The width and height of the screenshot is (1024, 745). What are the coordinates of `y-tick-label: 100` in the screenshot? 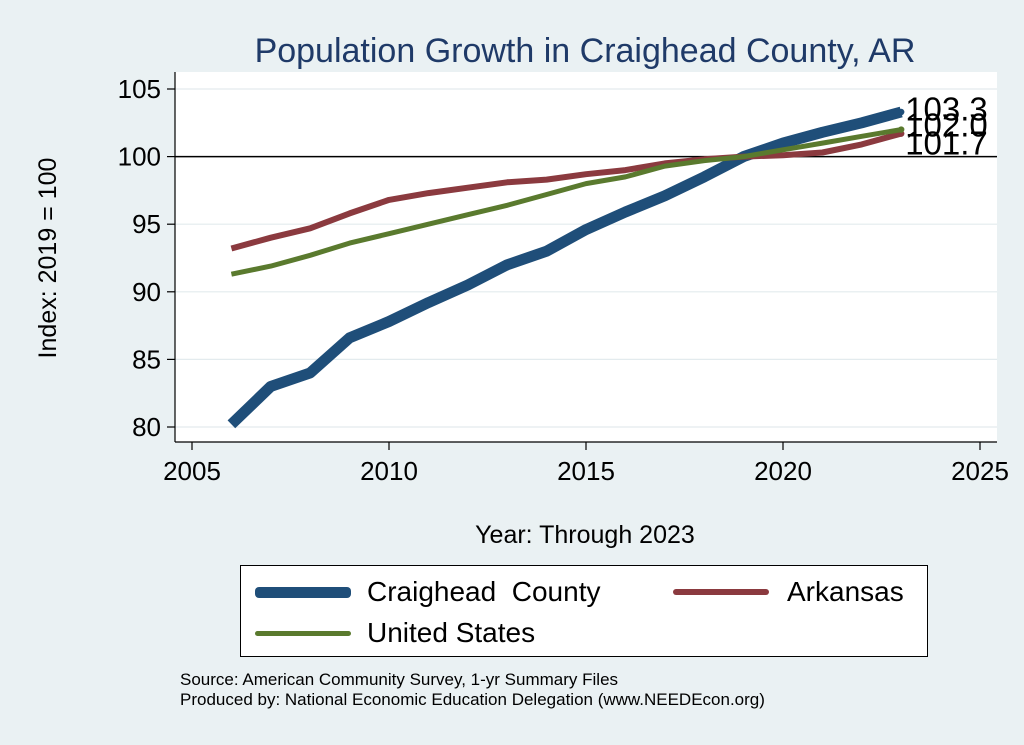 It's located at (139, 157).